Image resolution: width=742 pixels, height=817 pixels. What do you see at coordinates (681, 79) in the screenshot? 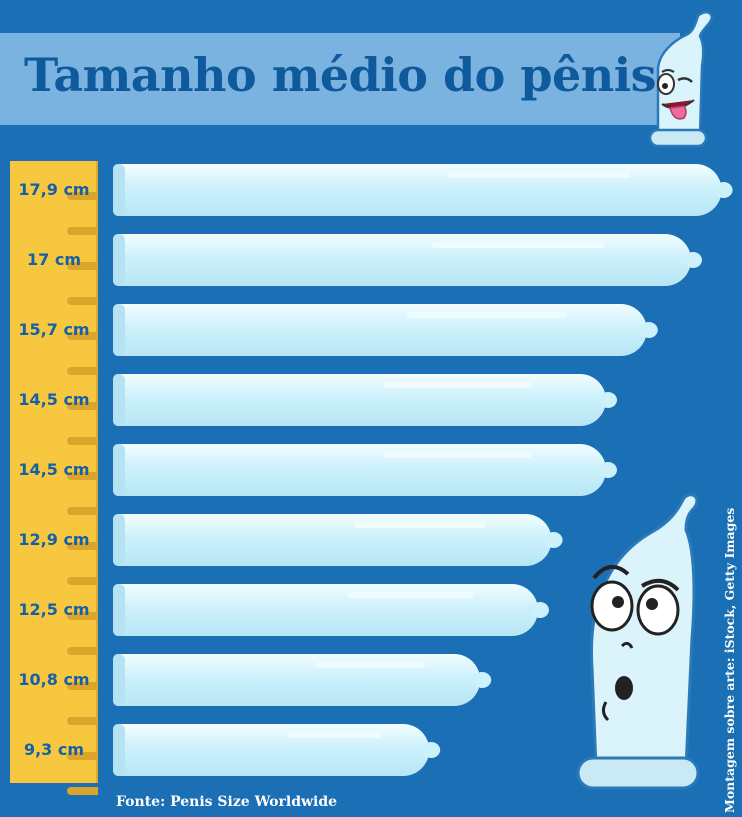
I see `winking-condom-mascot-icon` at bounding box center [681, 79].